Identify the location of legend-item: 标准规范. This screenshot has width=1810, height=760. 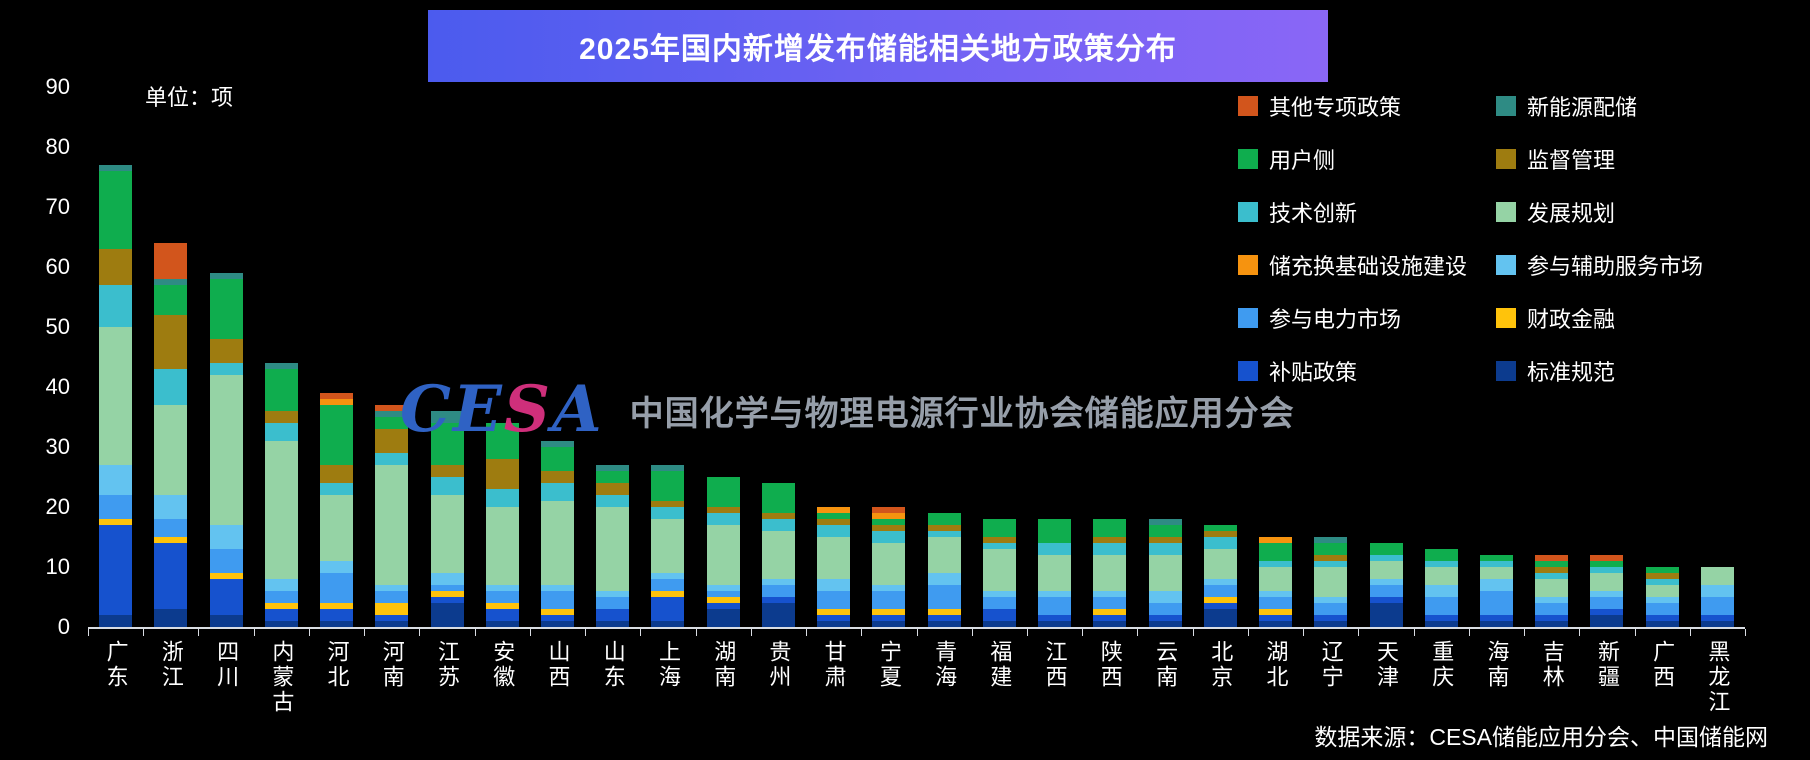
(1625, 371).